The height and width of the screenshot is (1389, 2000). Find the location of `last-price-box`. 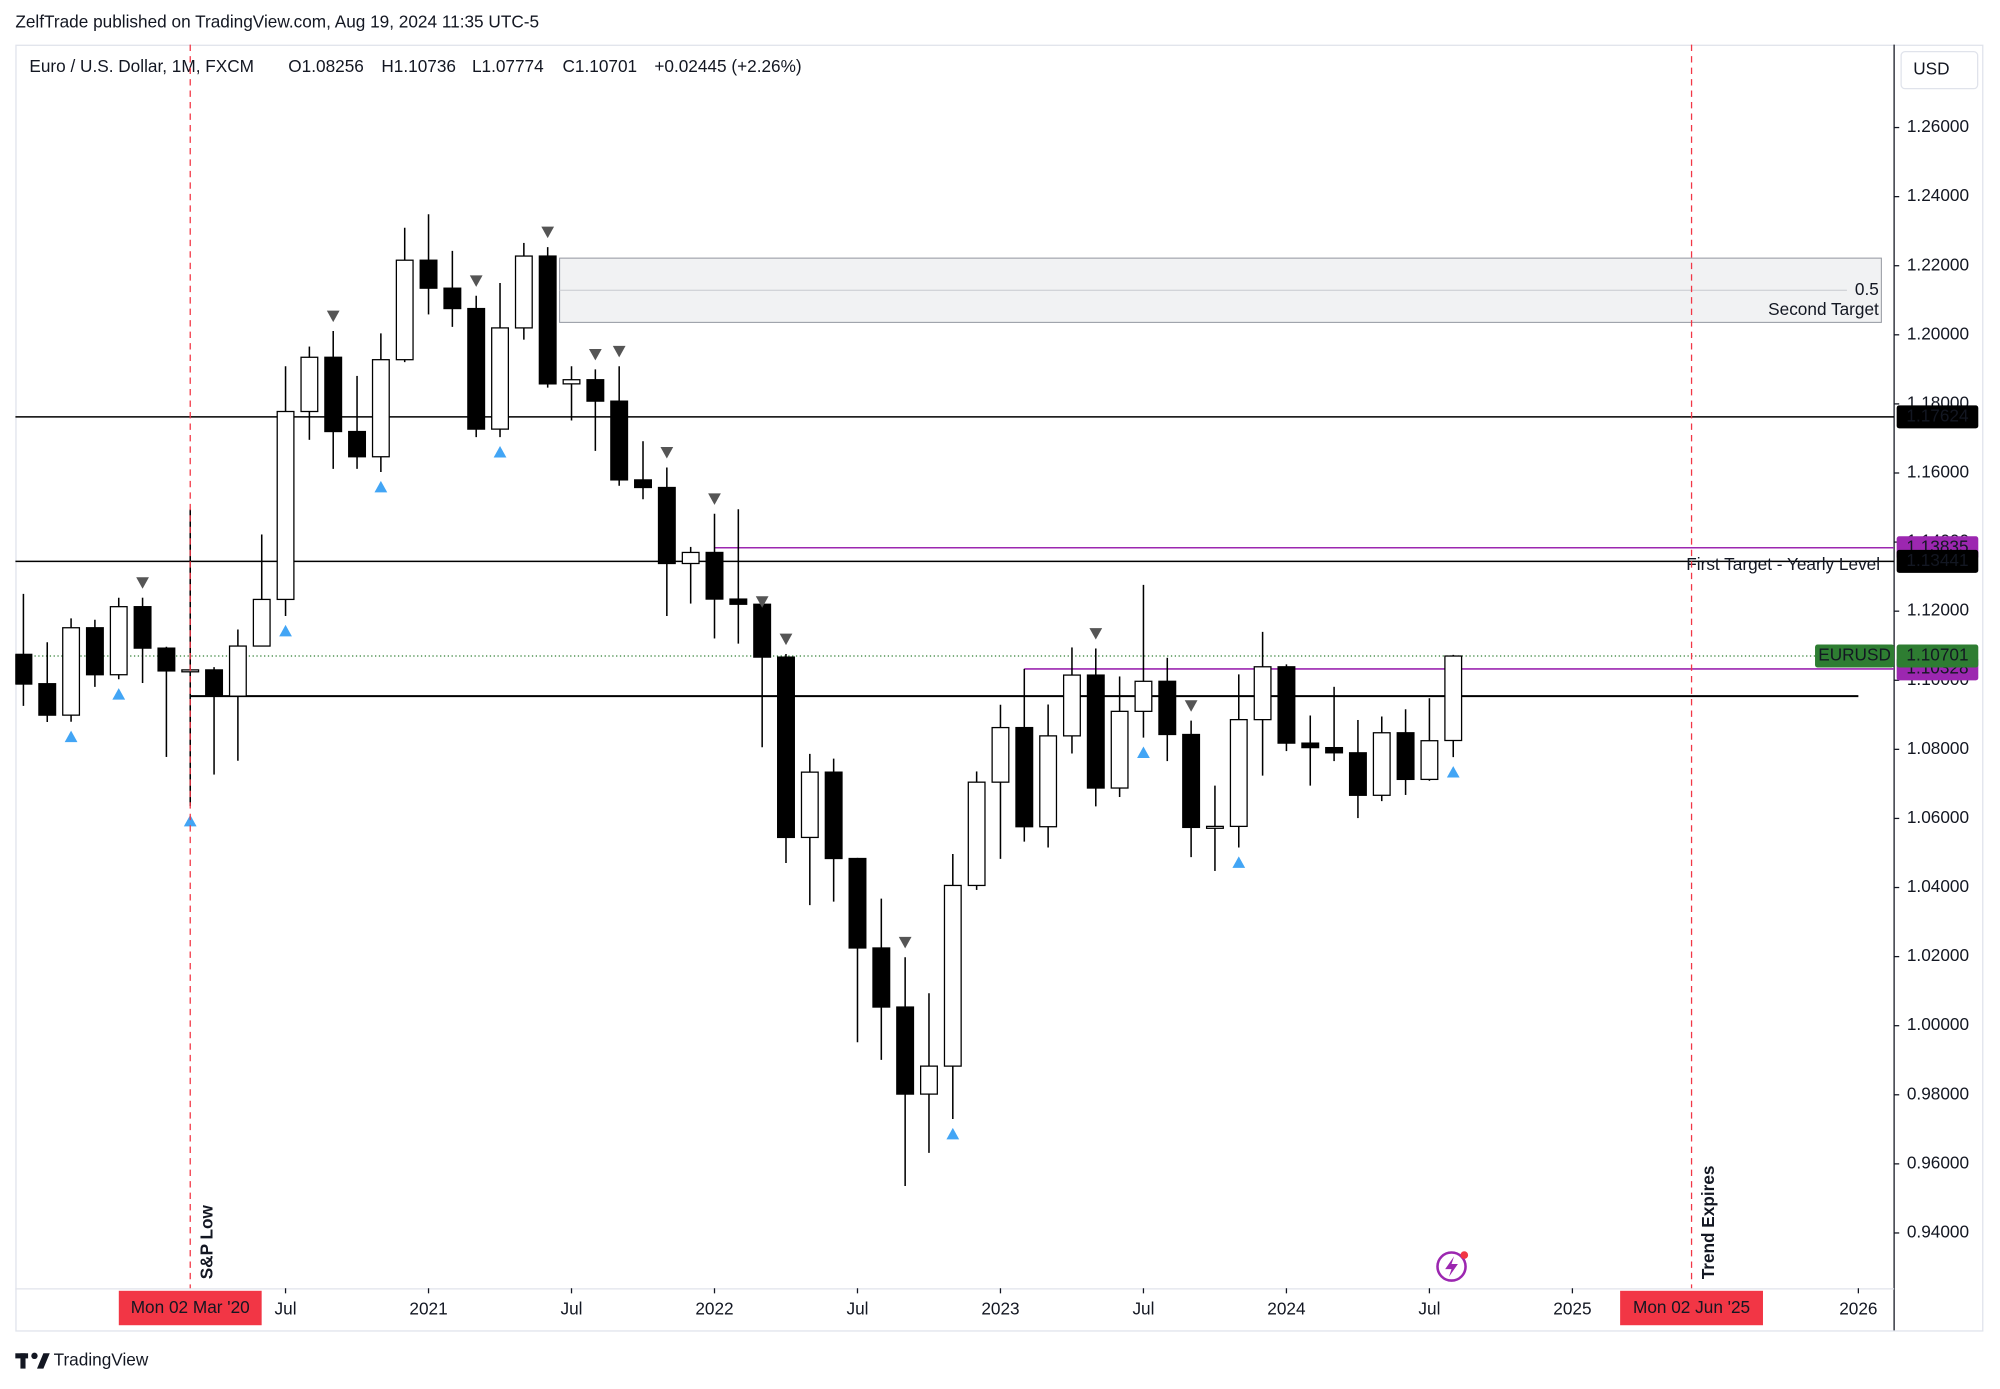

last-price-box is located at coordinates (1937, 656).